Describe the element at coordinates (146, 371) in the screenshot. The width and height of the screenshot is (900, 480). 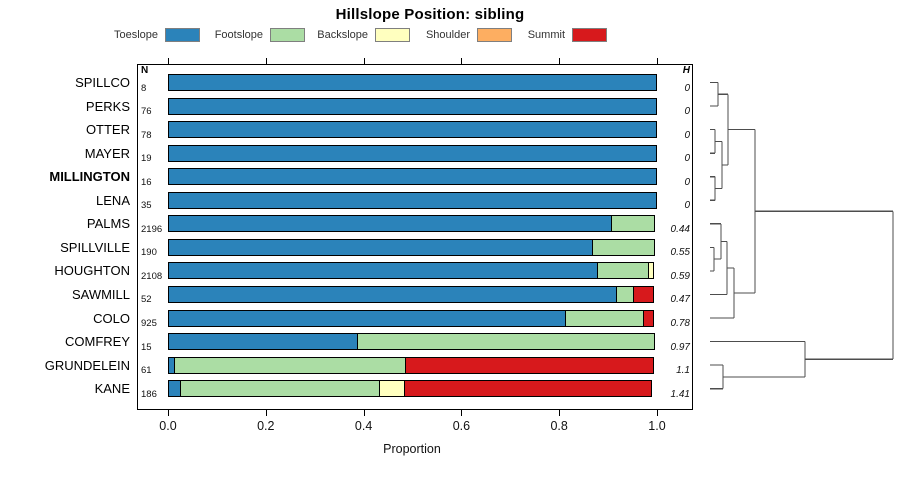
I see `n-value: 61` at that location.